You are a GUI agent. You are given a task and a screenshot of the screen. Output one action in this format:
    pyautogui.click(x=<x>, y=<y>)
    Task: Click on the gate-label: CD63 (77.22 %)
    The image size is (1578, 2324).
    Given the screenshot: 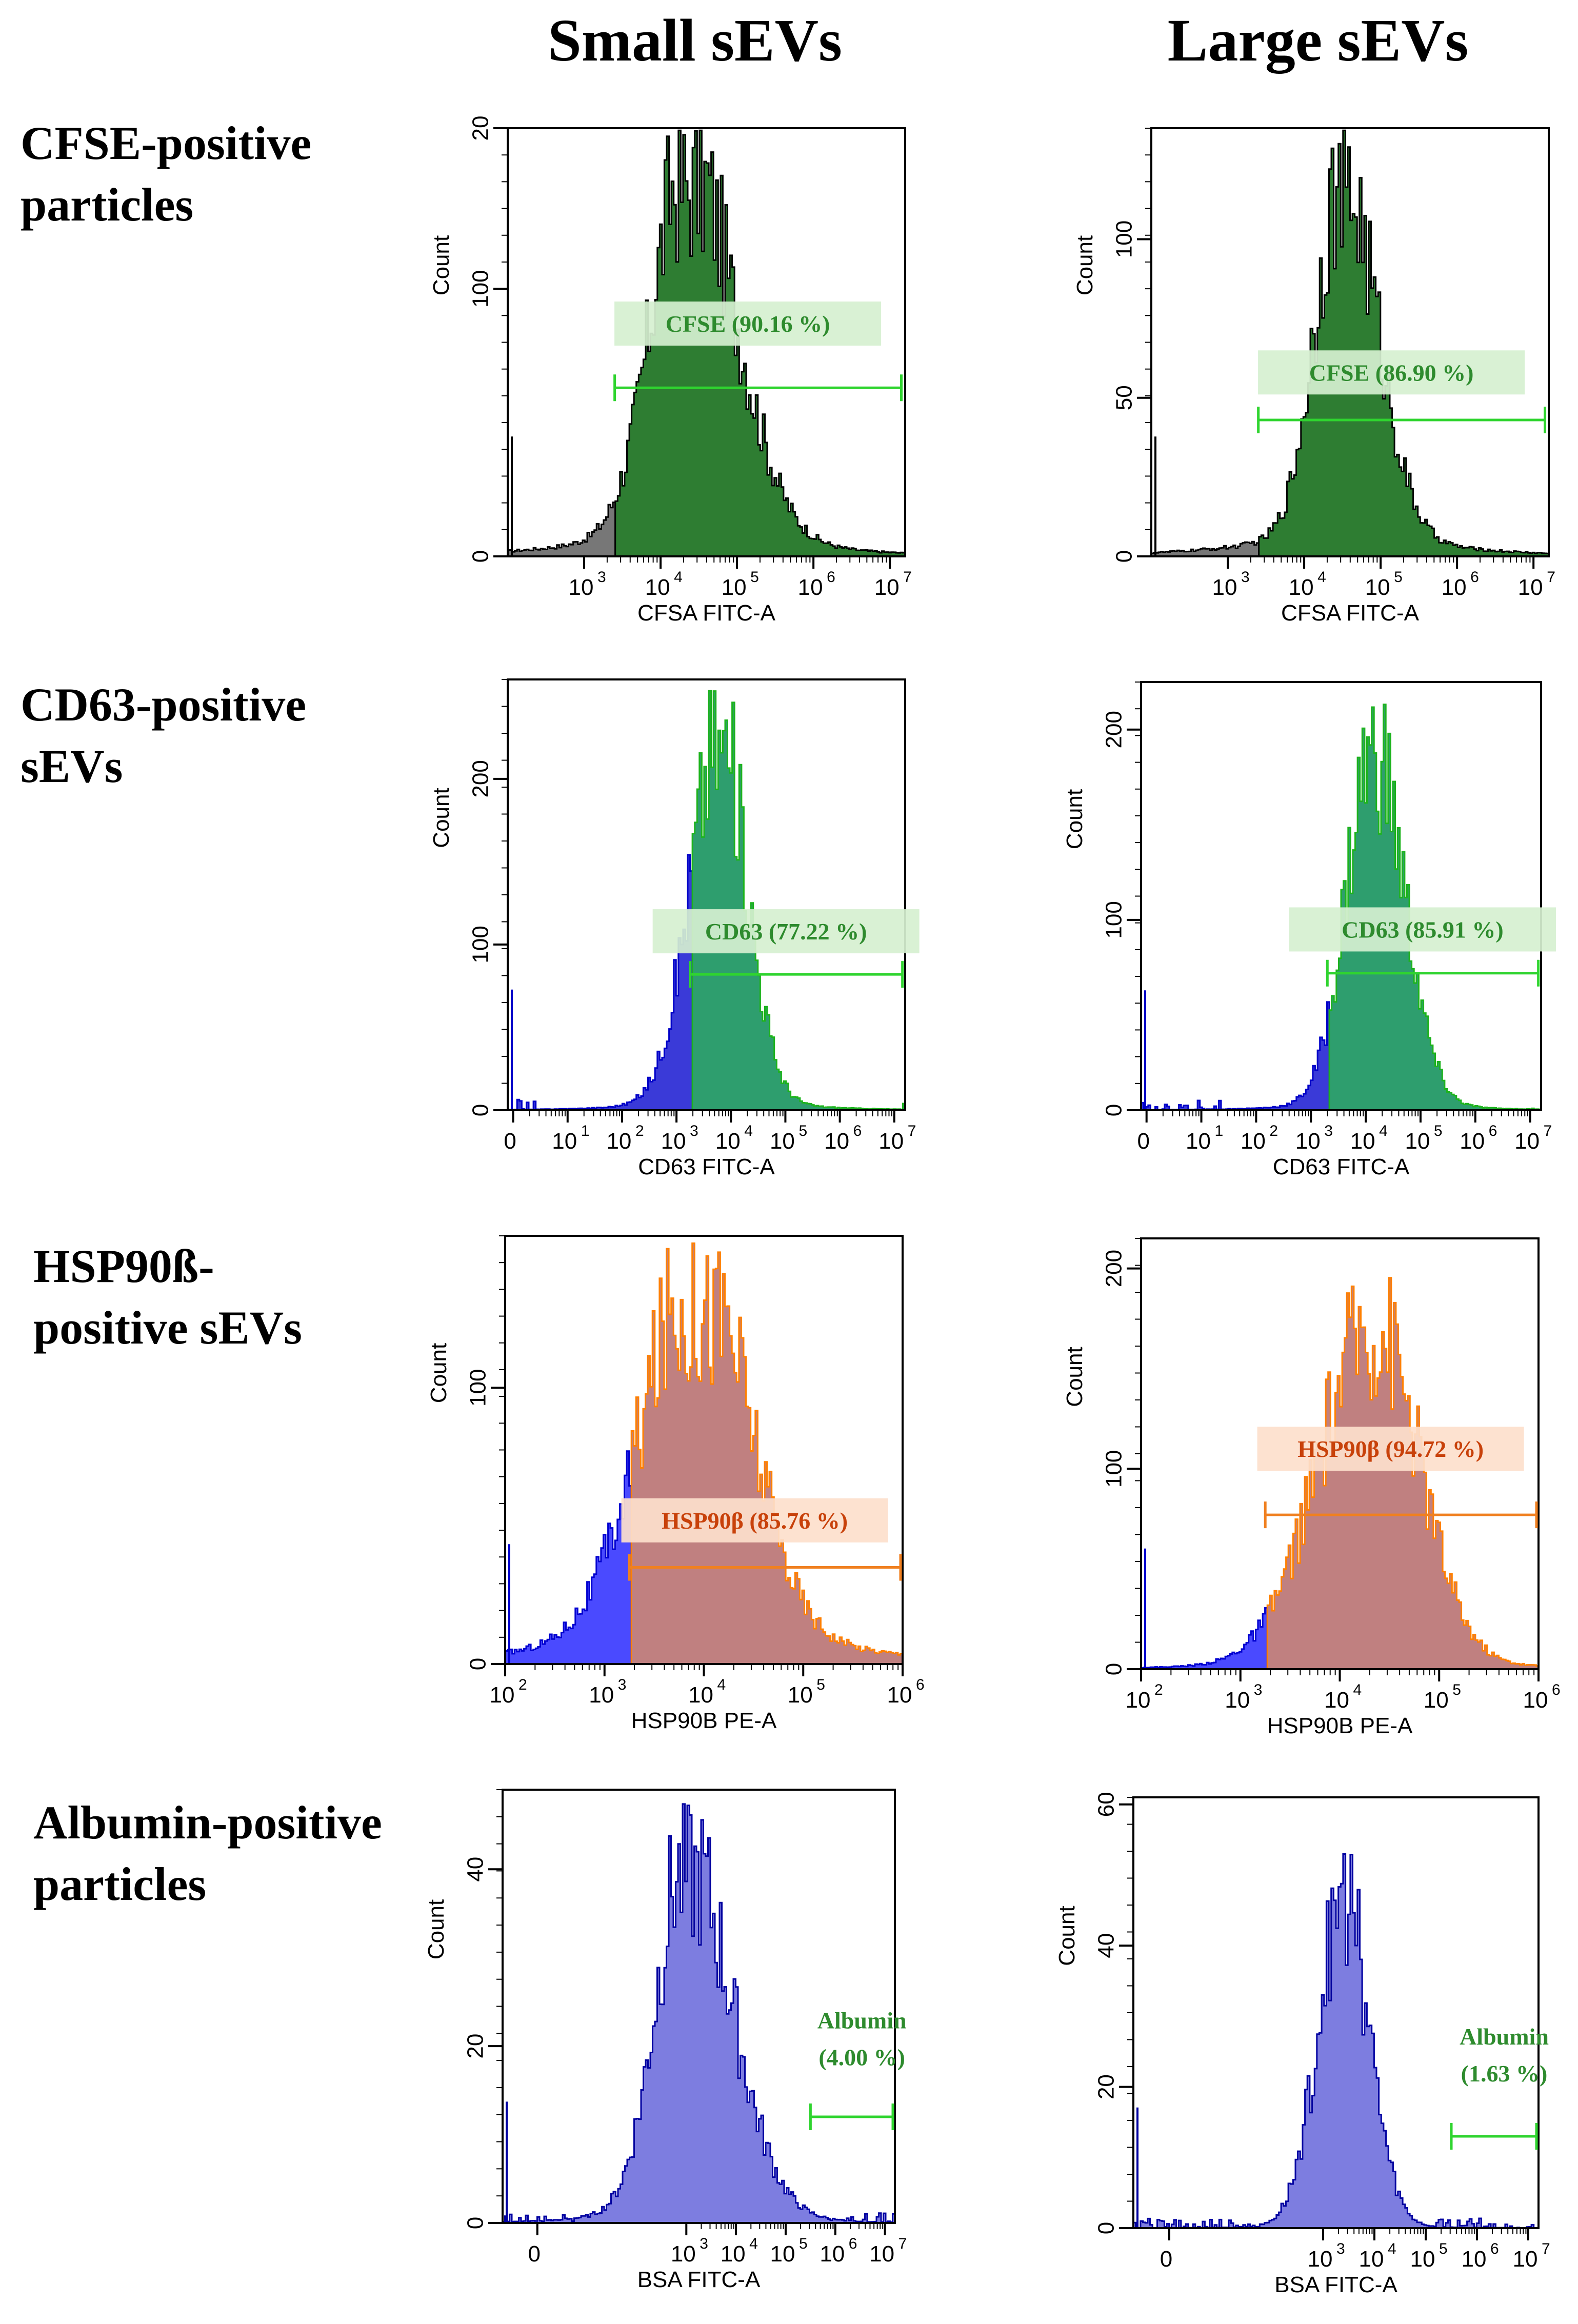 What is the action you would take?
    pyautogui.click(x=786, y=932)
    